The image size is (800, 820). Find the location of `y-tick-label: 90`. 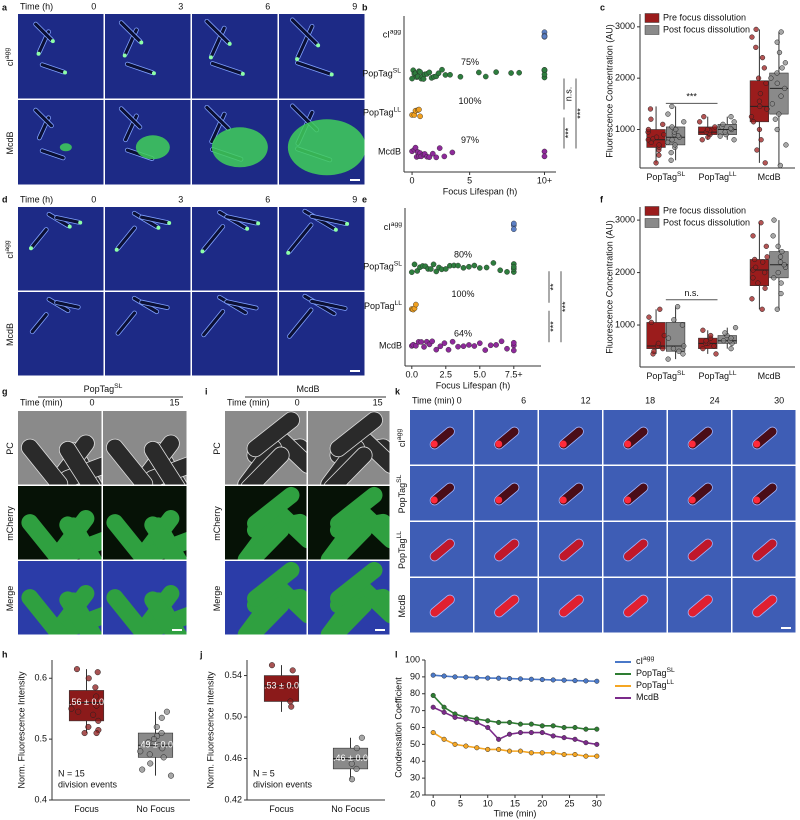

y-tick-label: 90 is located at coordinates (415, 676).